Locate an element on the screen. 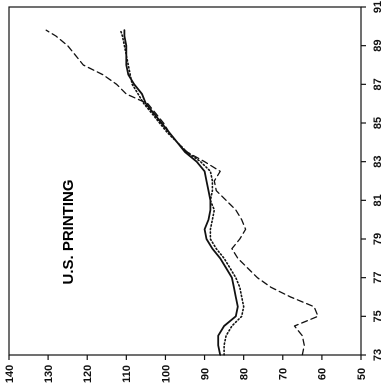 The image size is (390, 389). value-tick-label: 80 is located at coordinates (245, 374).